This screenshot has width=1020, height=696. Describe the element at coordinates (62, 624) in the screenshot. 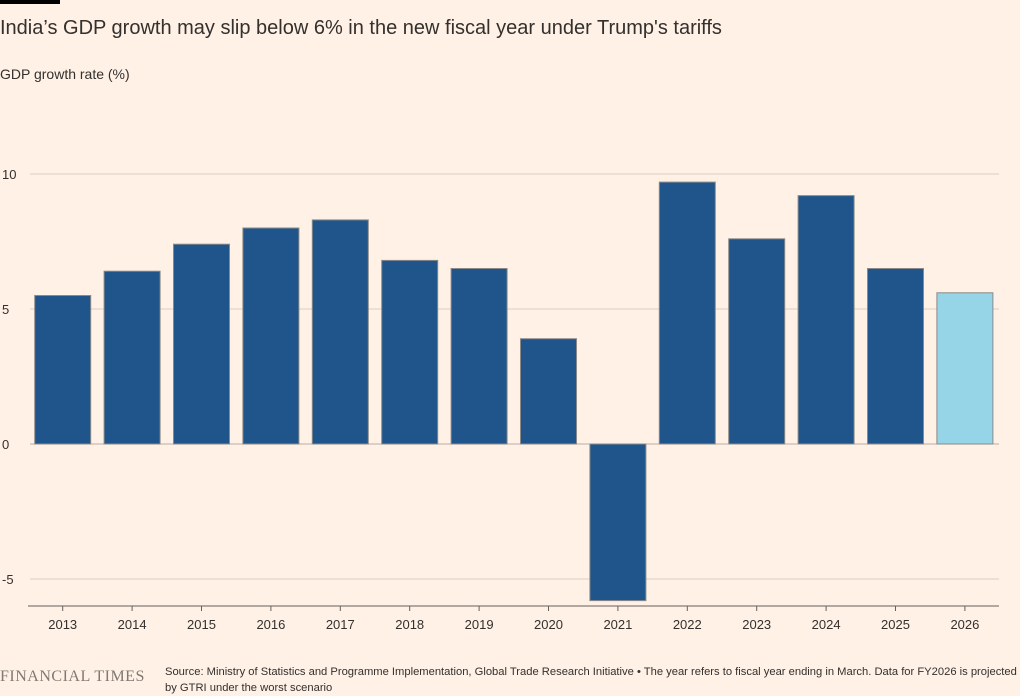

I see `x-tick-label: 2013` at that location.